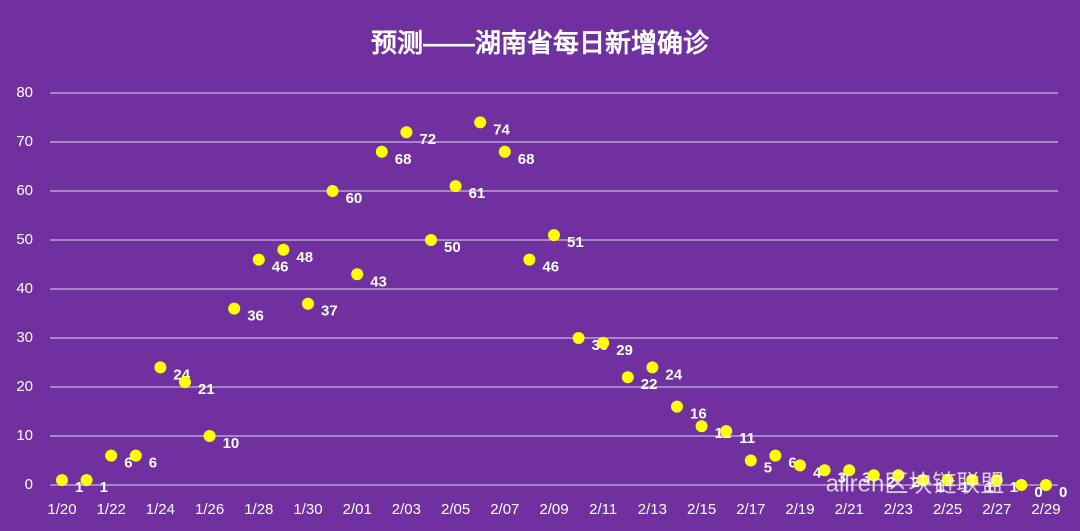  What do you see at coordinates (24, 435) in the screenshot?
I see `y-tick-label: 10` at bounding box center [24, 435].